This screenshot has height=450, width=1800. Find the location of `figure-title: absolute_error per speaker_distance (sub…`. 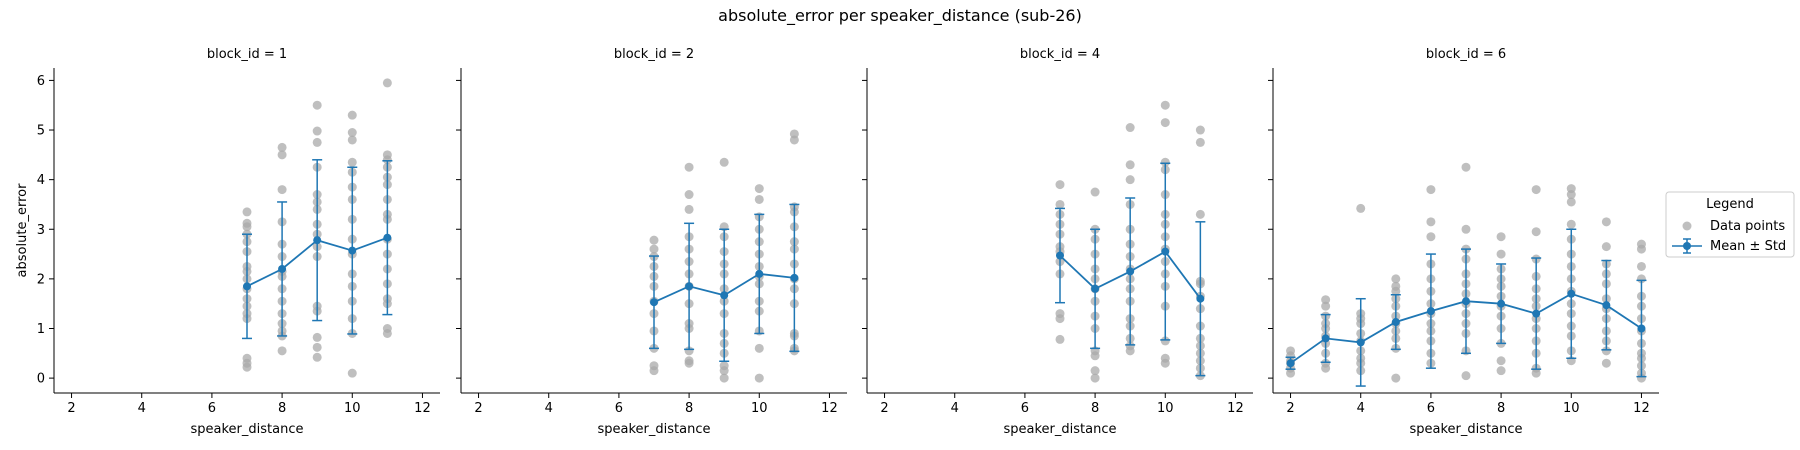

figure-title: absolute_error per speaker_distance (sub… is located at coordinates (900, 16).